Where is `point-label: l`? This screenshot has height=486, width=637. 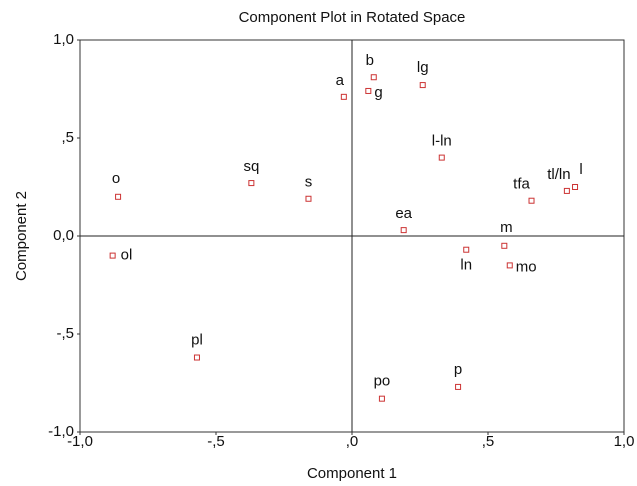 point-label: l is located at coordinates (580, 169).